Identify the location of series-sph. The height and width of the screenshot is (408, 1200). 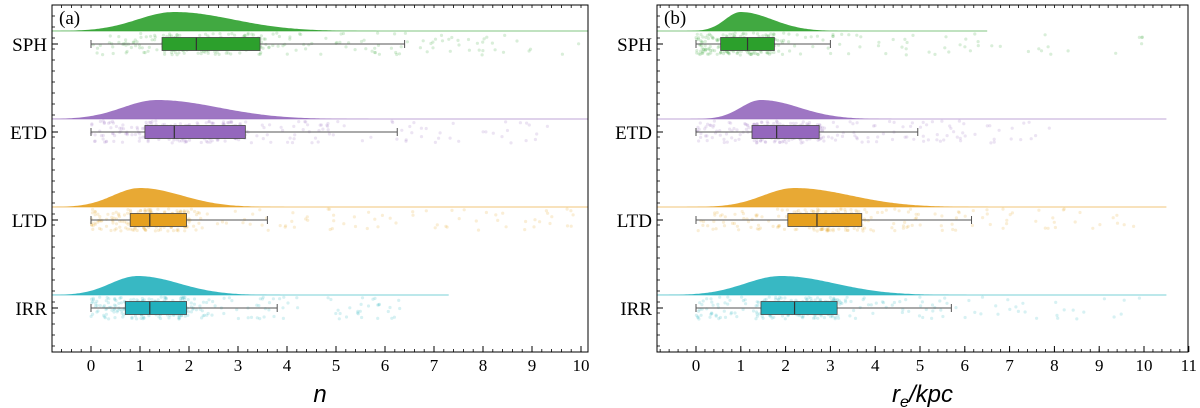
(900, 34).